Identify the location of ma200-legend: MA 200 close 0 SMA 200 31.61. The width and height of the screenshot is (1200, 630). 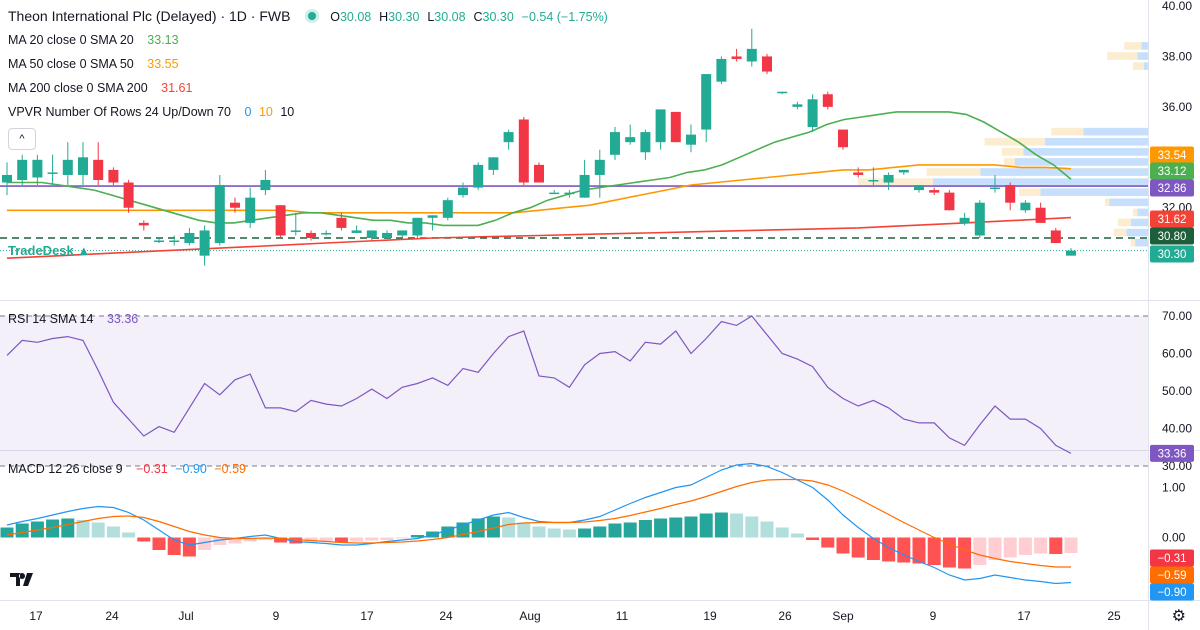
(102, 88).